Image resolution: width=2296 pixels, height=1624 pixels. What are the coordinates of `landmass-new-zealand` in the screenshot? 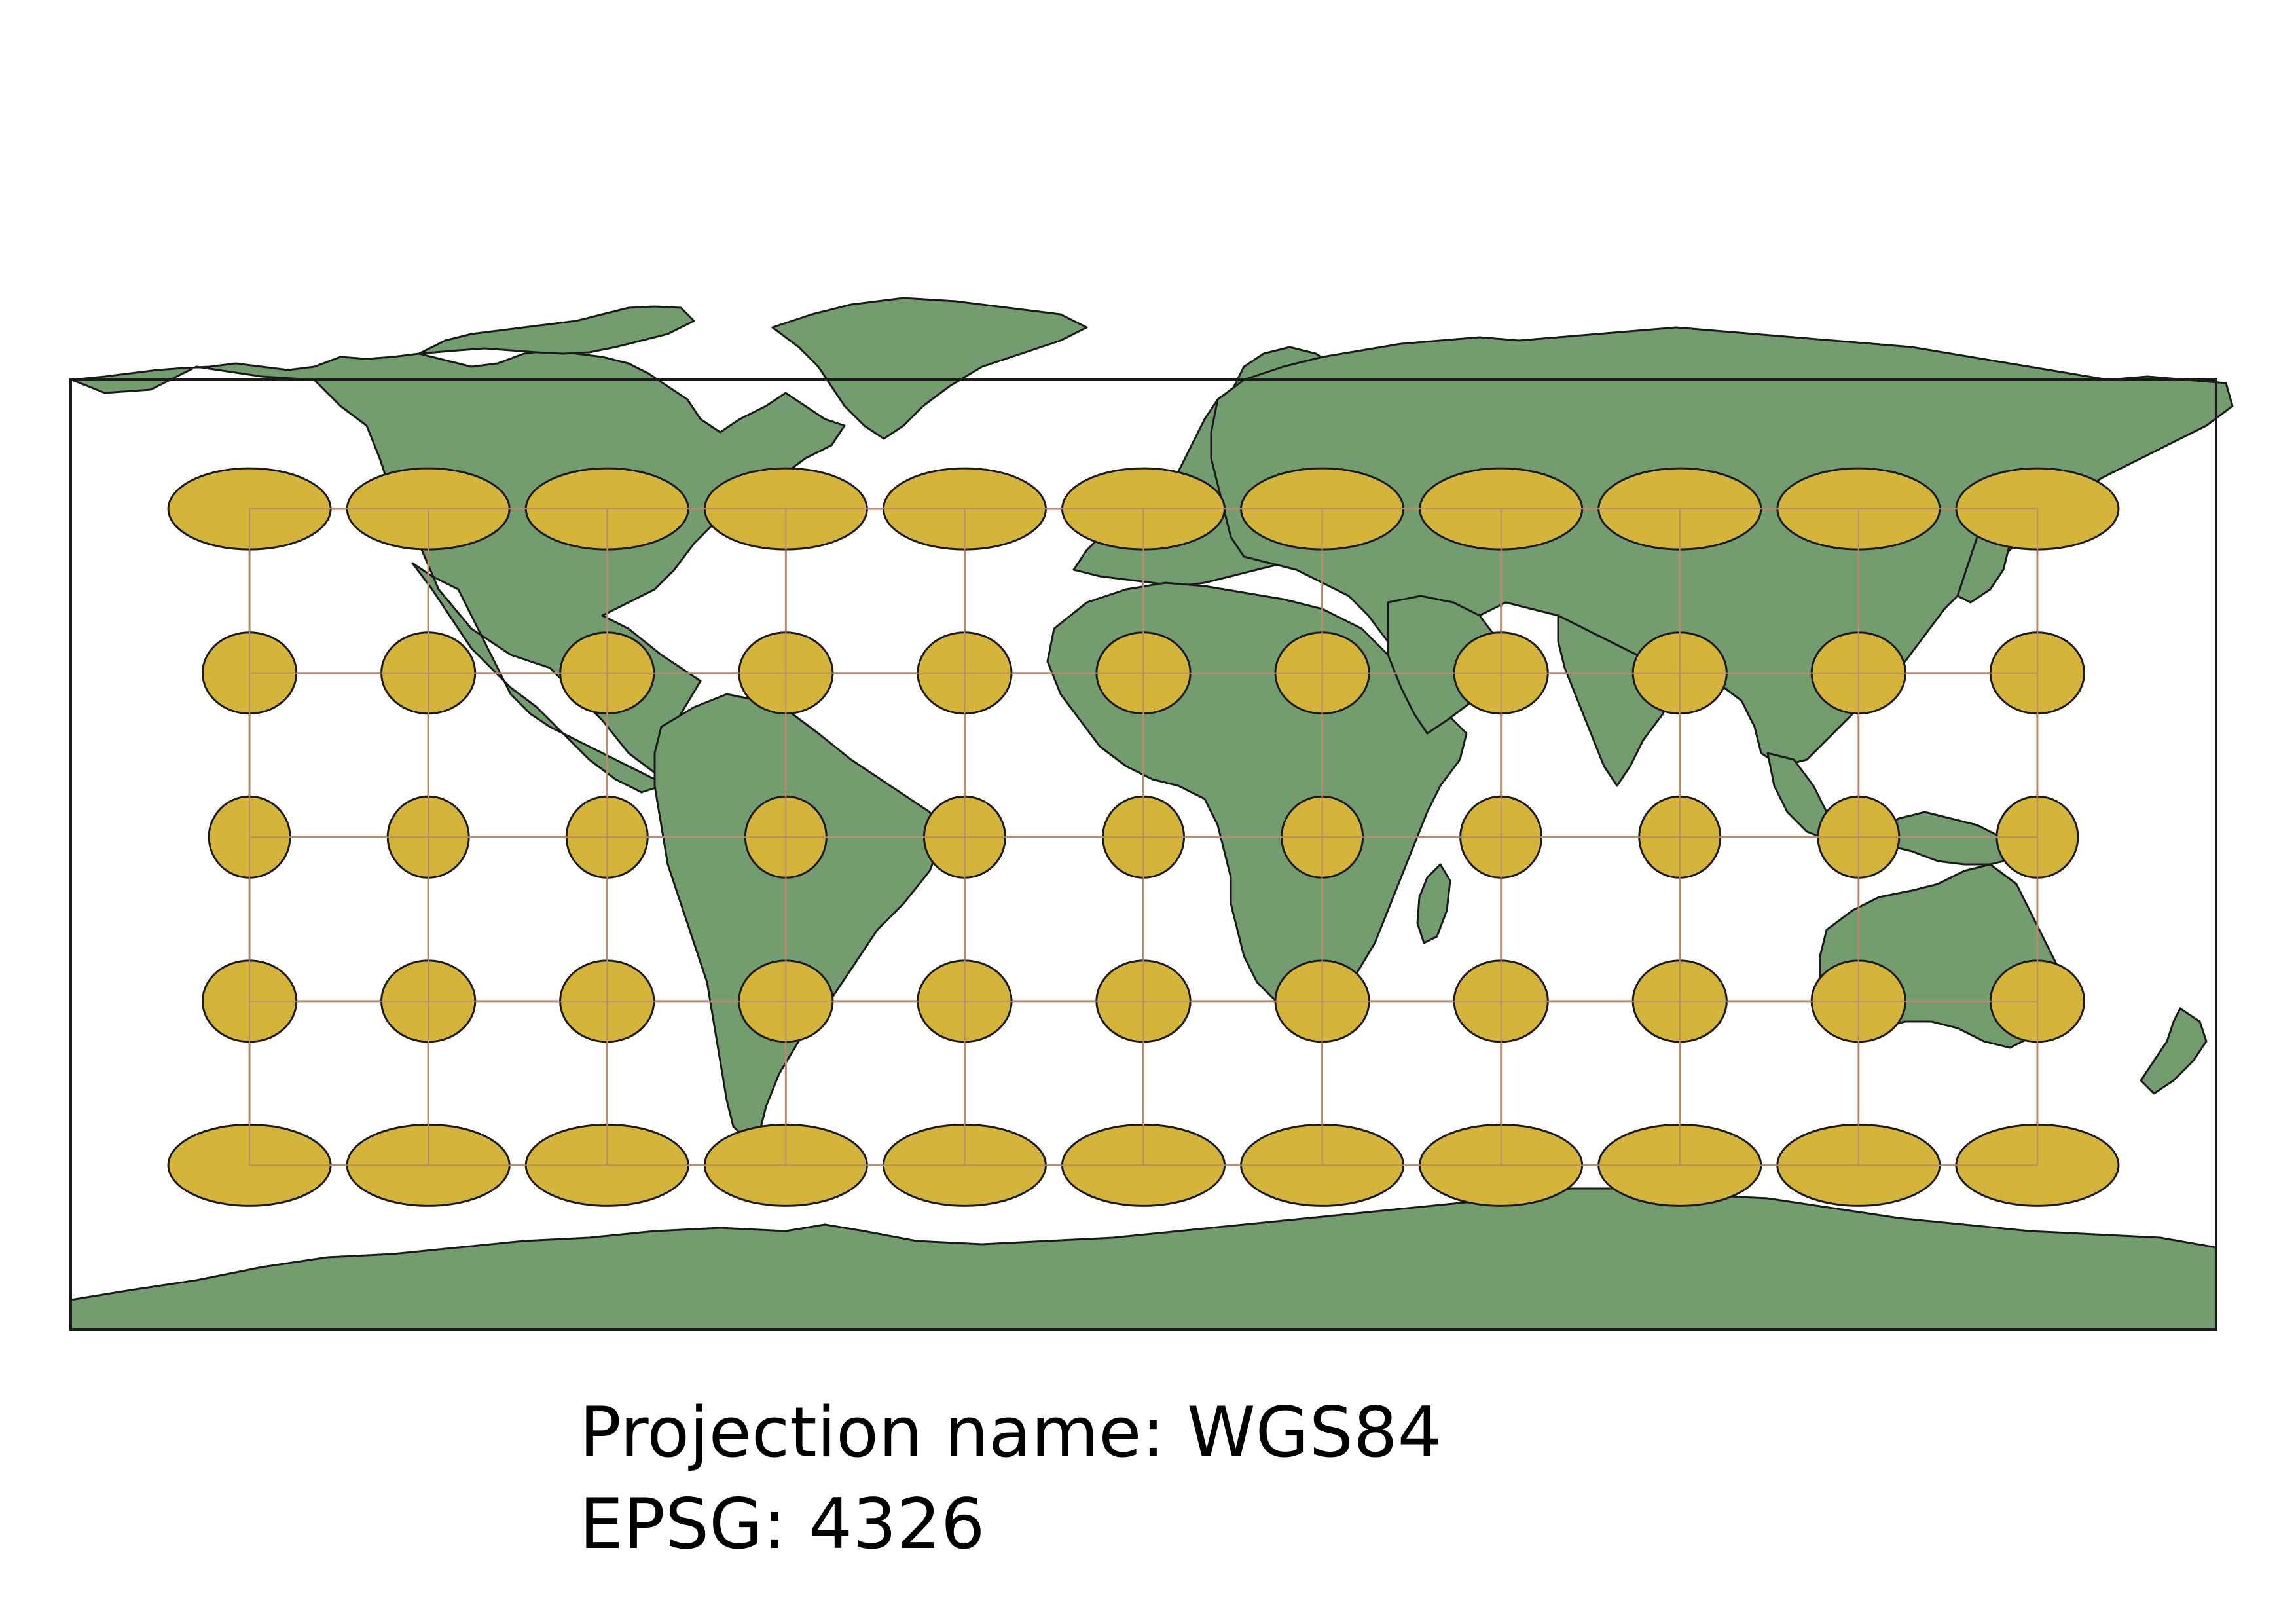 It's located at (2174, 1051).